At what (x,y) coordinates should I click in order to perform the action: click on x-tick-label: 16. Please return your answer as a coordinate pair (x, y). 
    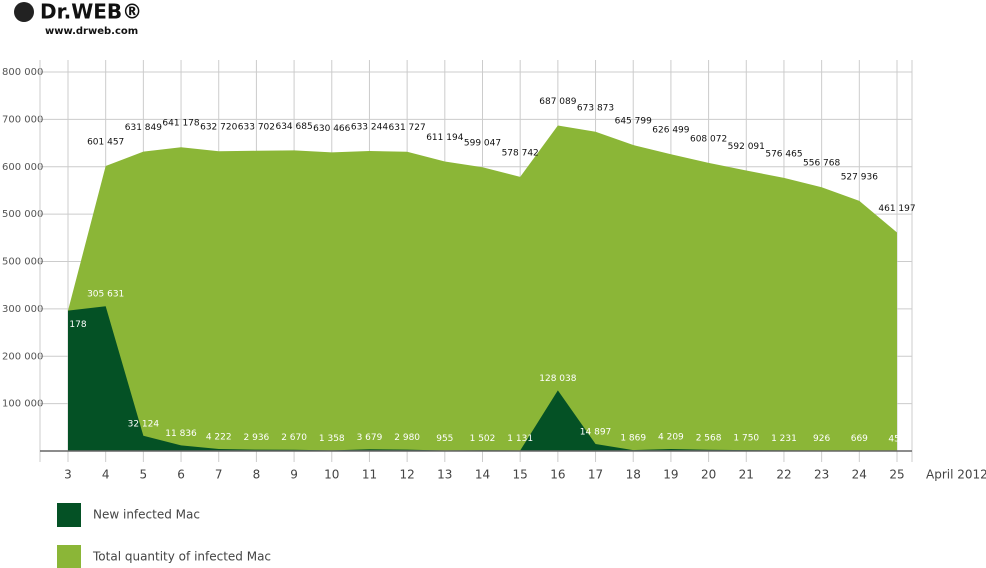
    Looking at the image, I should click on (557, 475).